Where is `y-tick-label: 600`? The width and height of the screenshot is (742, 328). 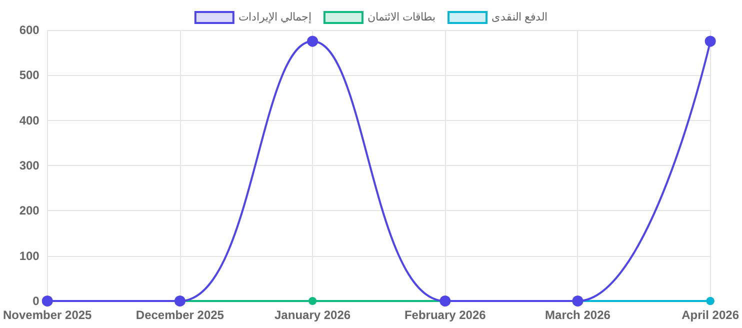 y-tick-label: 600 is located at coordinates (29, 30).